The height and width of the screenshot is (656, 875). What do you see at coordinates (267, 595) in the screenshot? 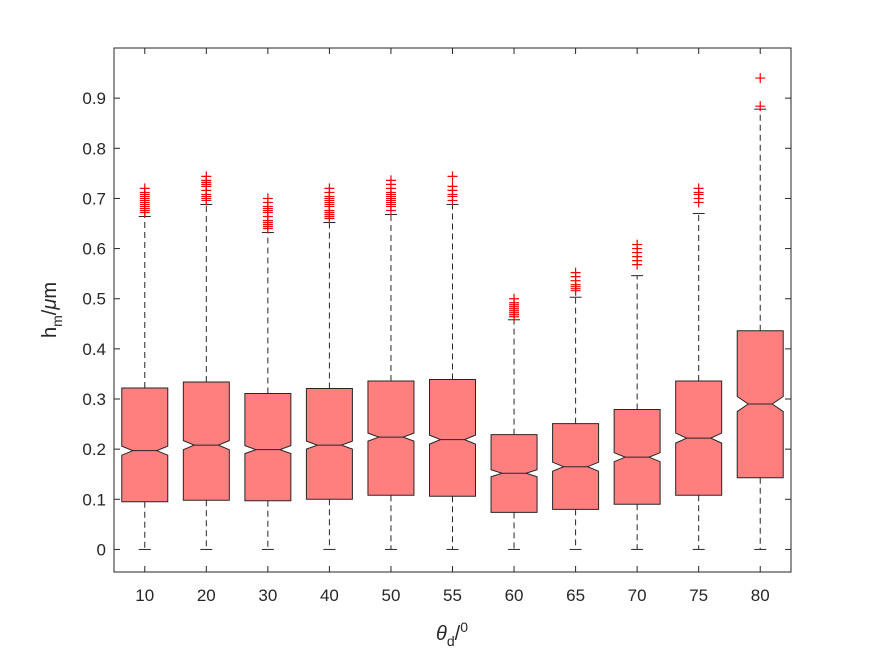
I see `x-tick-label: 30` at bounding box center [267, 595].